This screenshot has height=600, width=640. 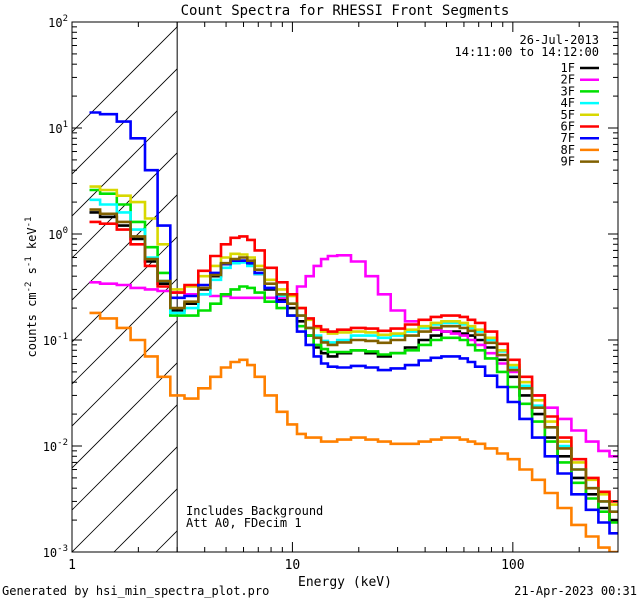 I want to click on x-tick-label: 1, so click(x=72, y=565).